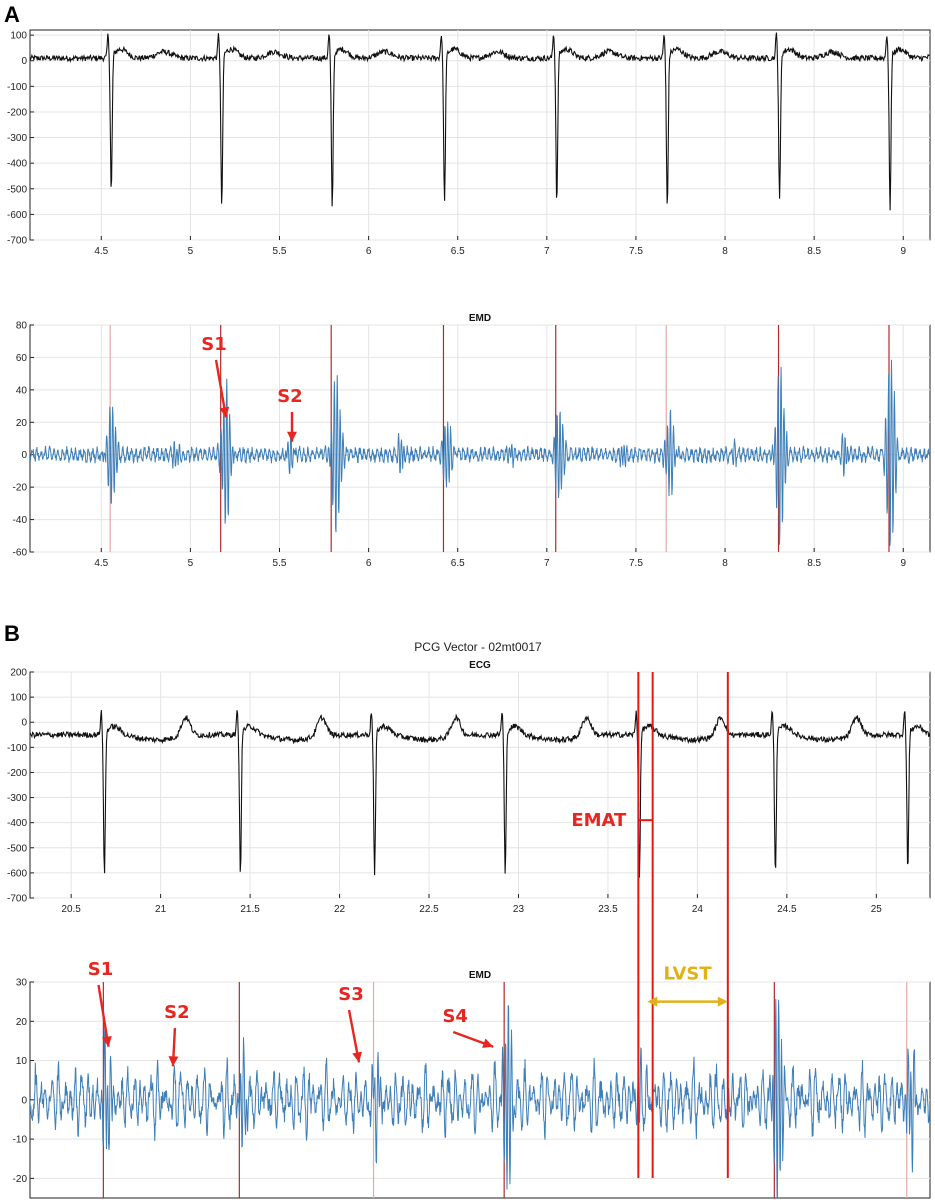  What do you see at coordinates (20, 520) in the screenshot?
I see `y-tick-label: -40` at bounding box center [20, 520].